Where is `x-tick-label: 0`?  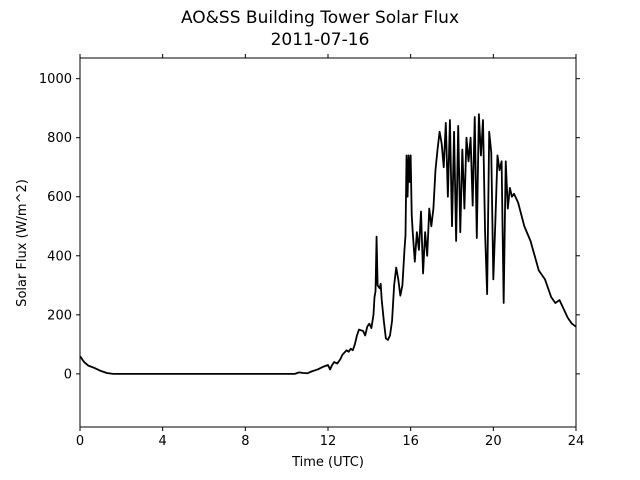 x-tick-label: 0 is located at coordinates (80, 441).